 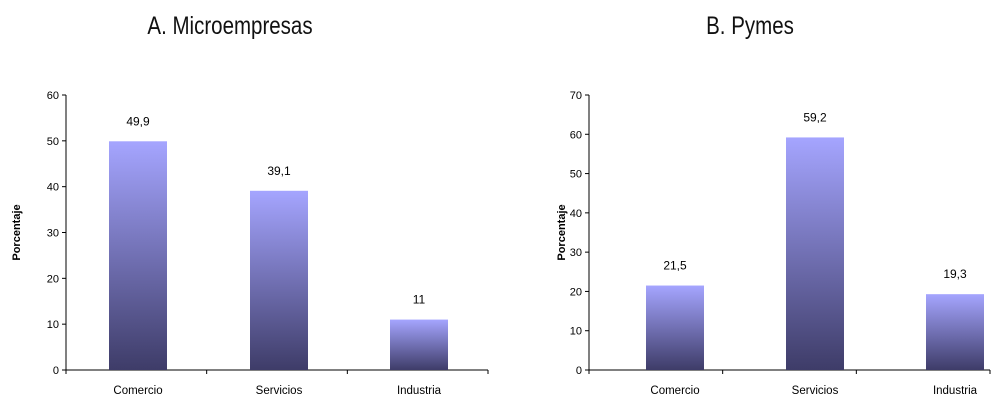 I want to click on data-label: 19,3, so click(x=955, y=274).